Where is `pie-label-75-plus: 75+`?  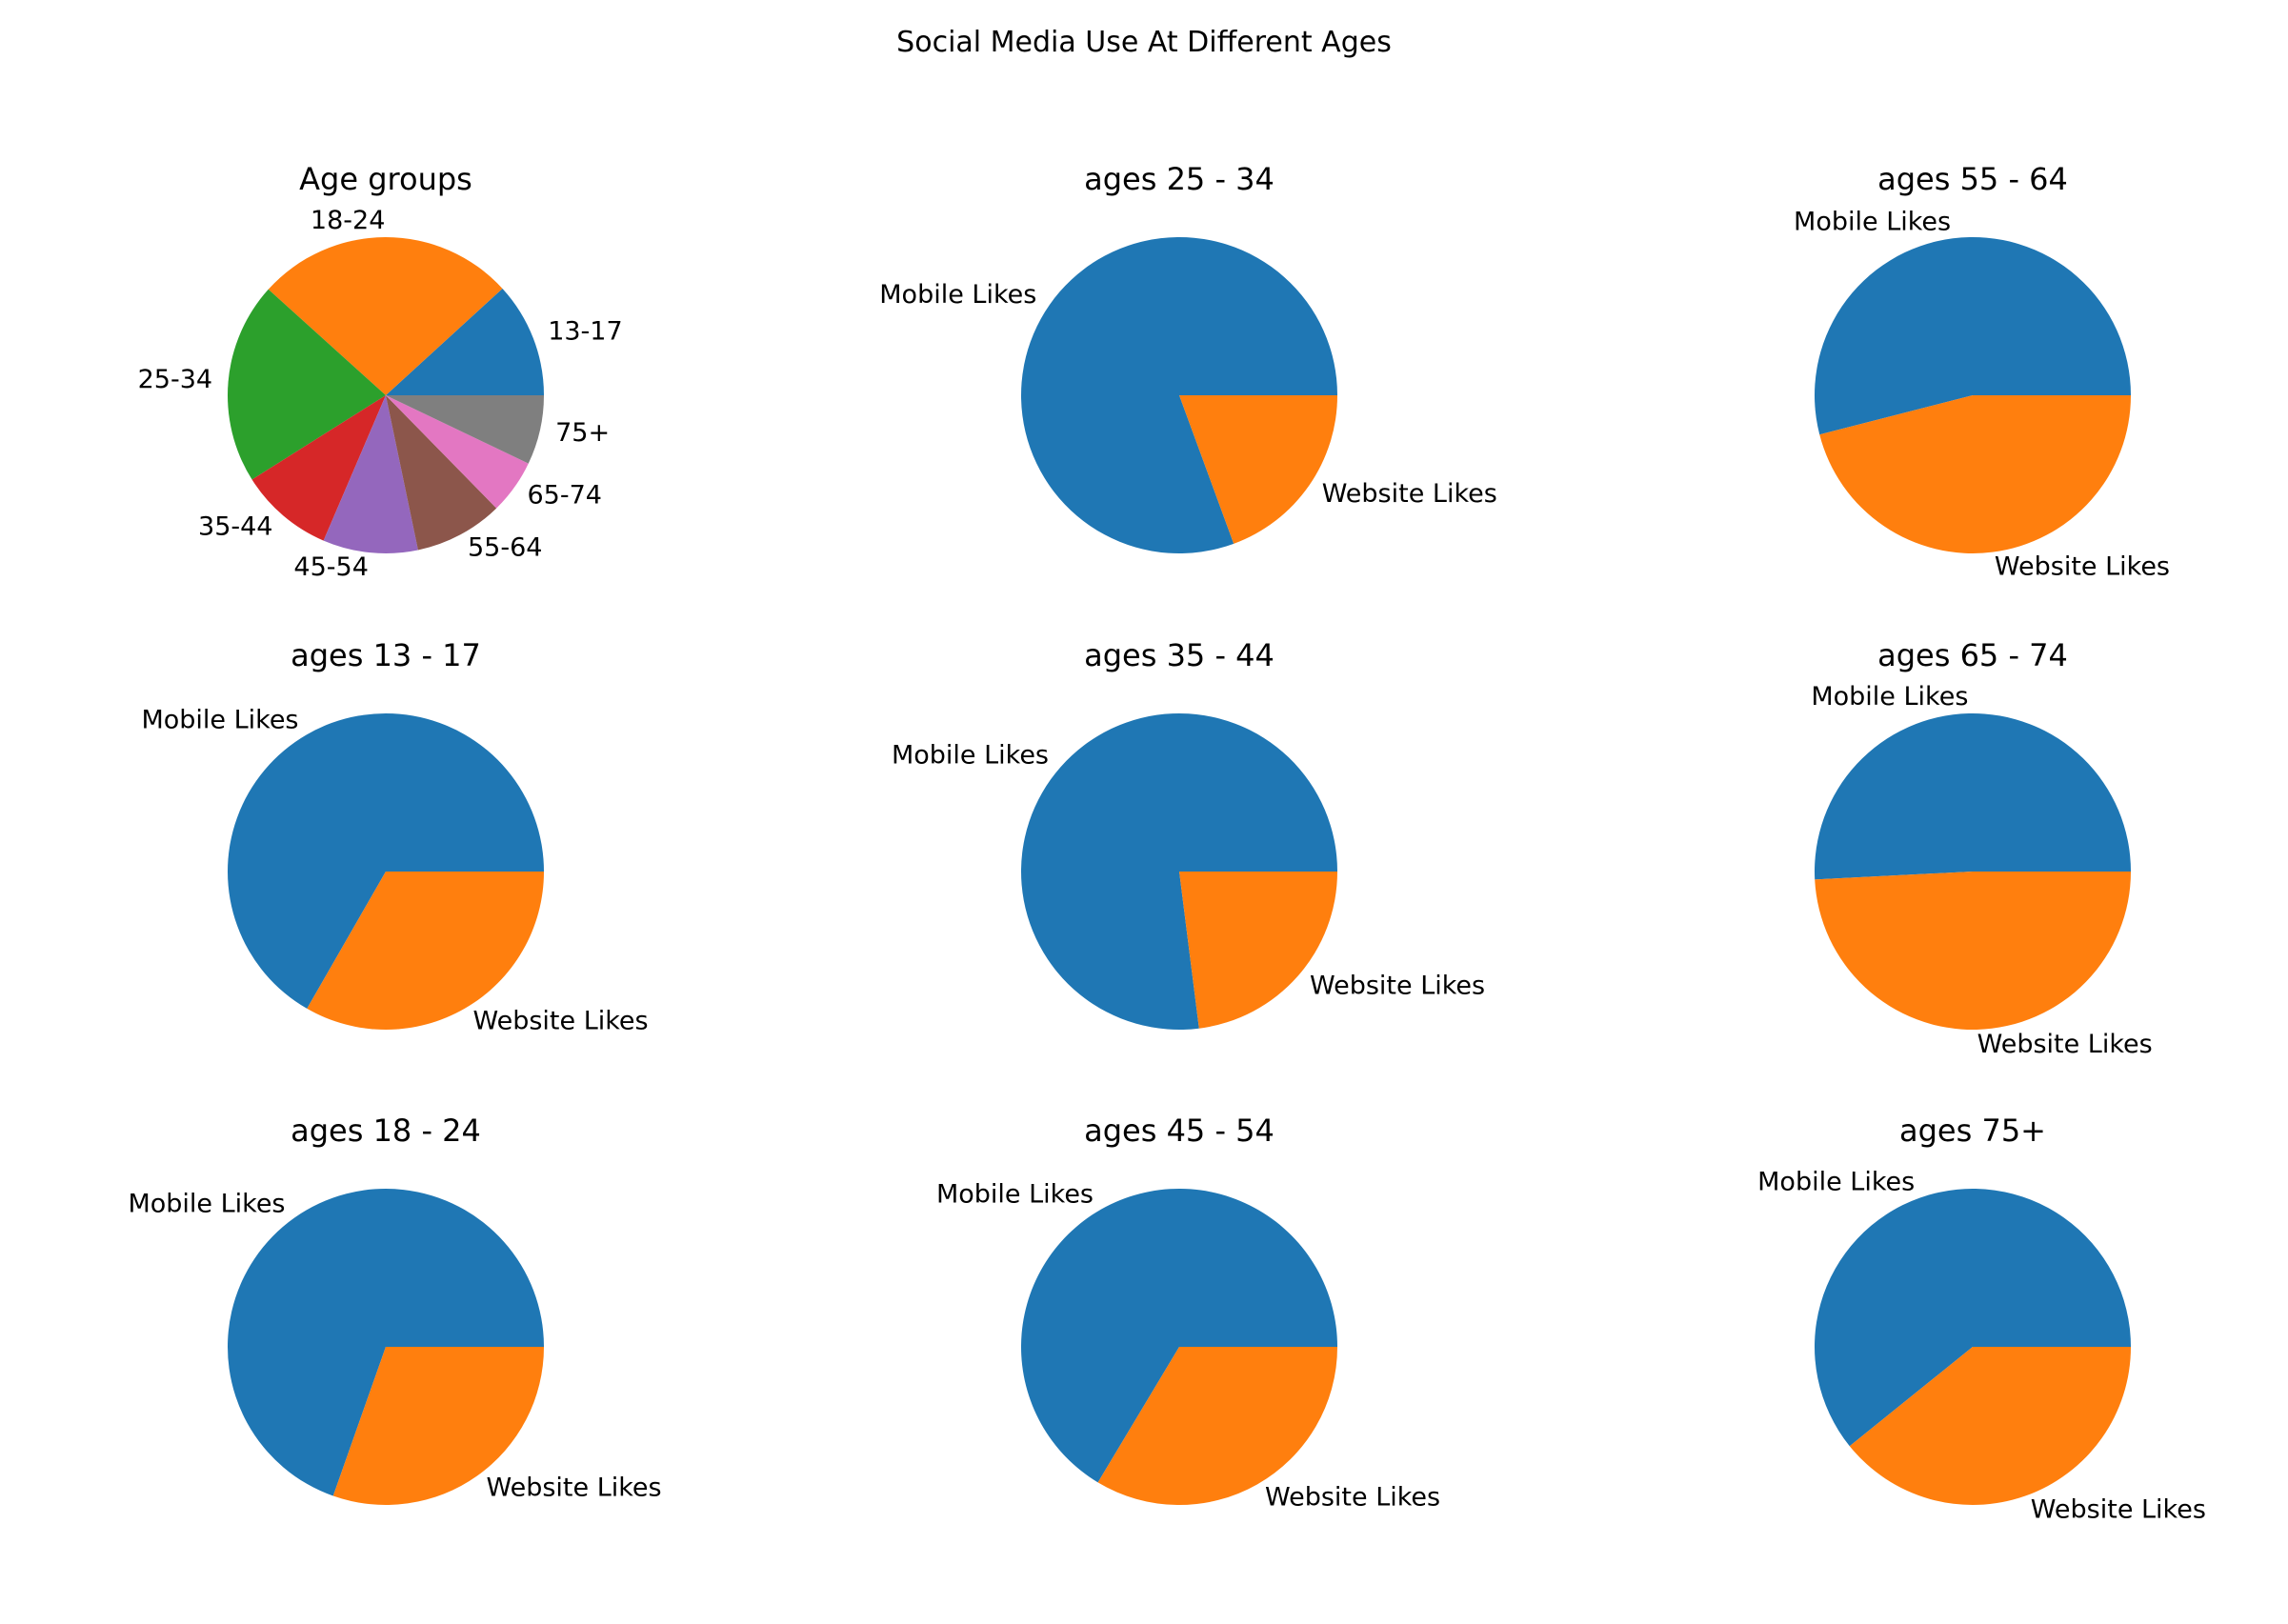 pie-label-75-plus: 75+ is located at coordinates (582, 433).